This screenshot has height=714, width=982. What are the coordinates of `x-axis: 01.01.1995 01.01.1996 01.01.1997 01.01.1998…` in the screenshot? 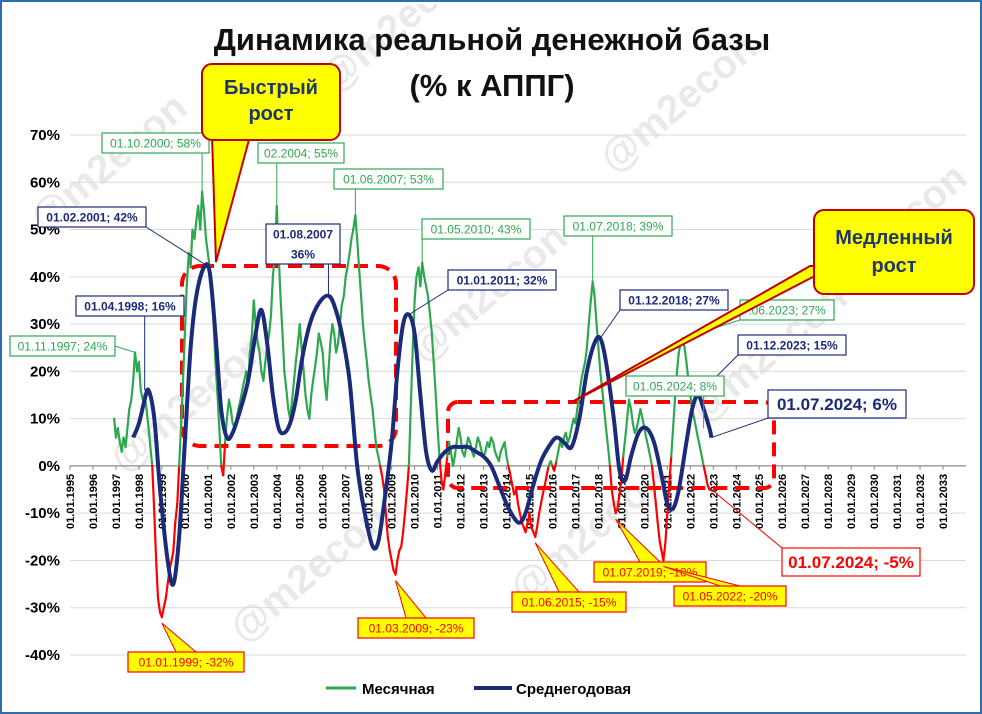 It's located at (507, 497).